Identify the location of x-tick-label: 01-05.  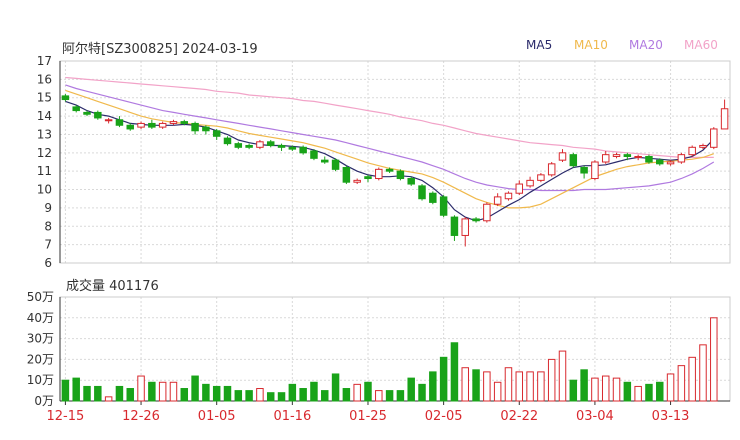
(217, 416).